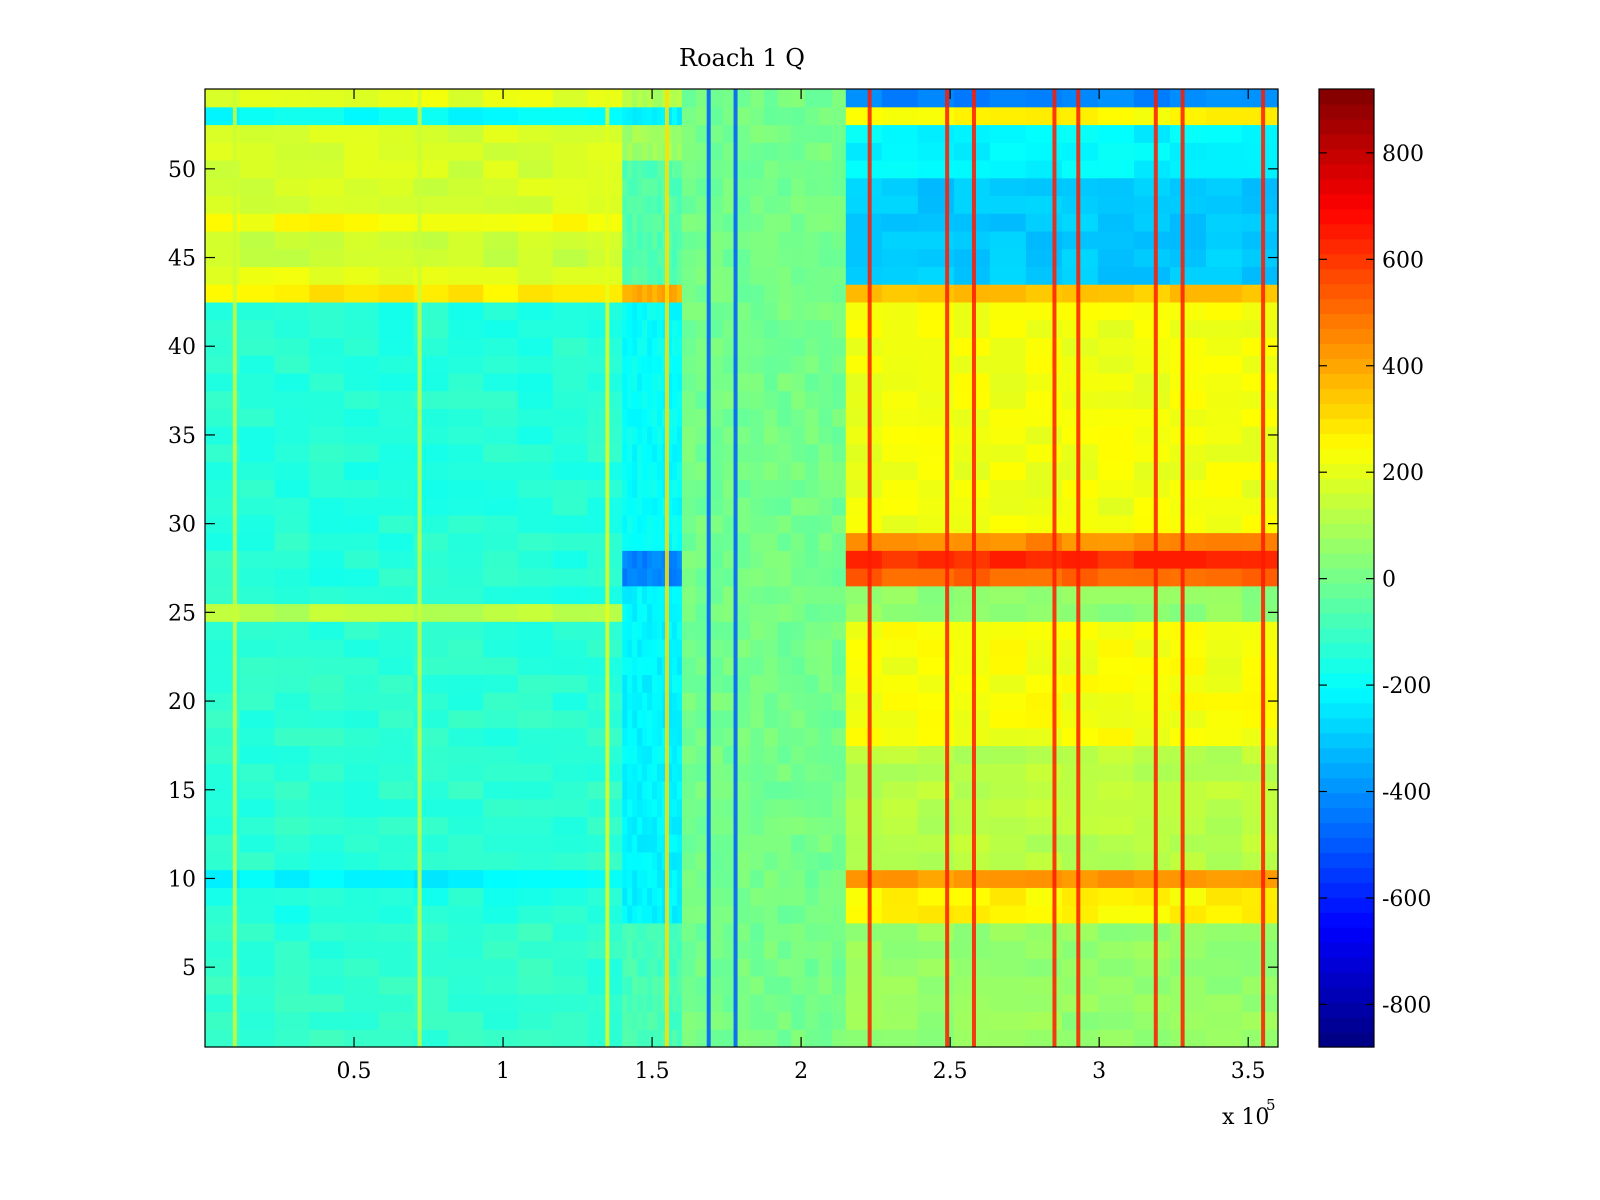 The image size is (1600, 1200). Describe the element at coordinates (1346, 171) in the screenshot. I see `colorbar-band` at that location.